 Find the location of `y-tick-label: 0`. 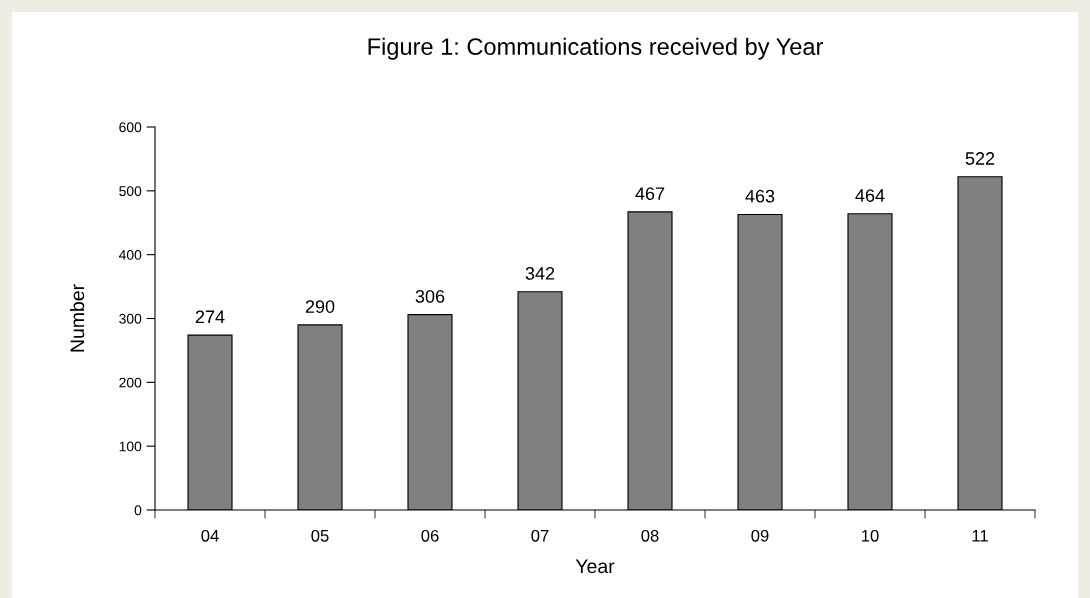

y-tick-label: 0 is located at coordinates (138, 510).